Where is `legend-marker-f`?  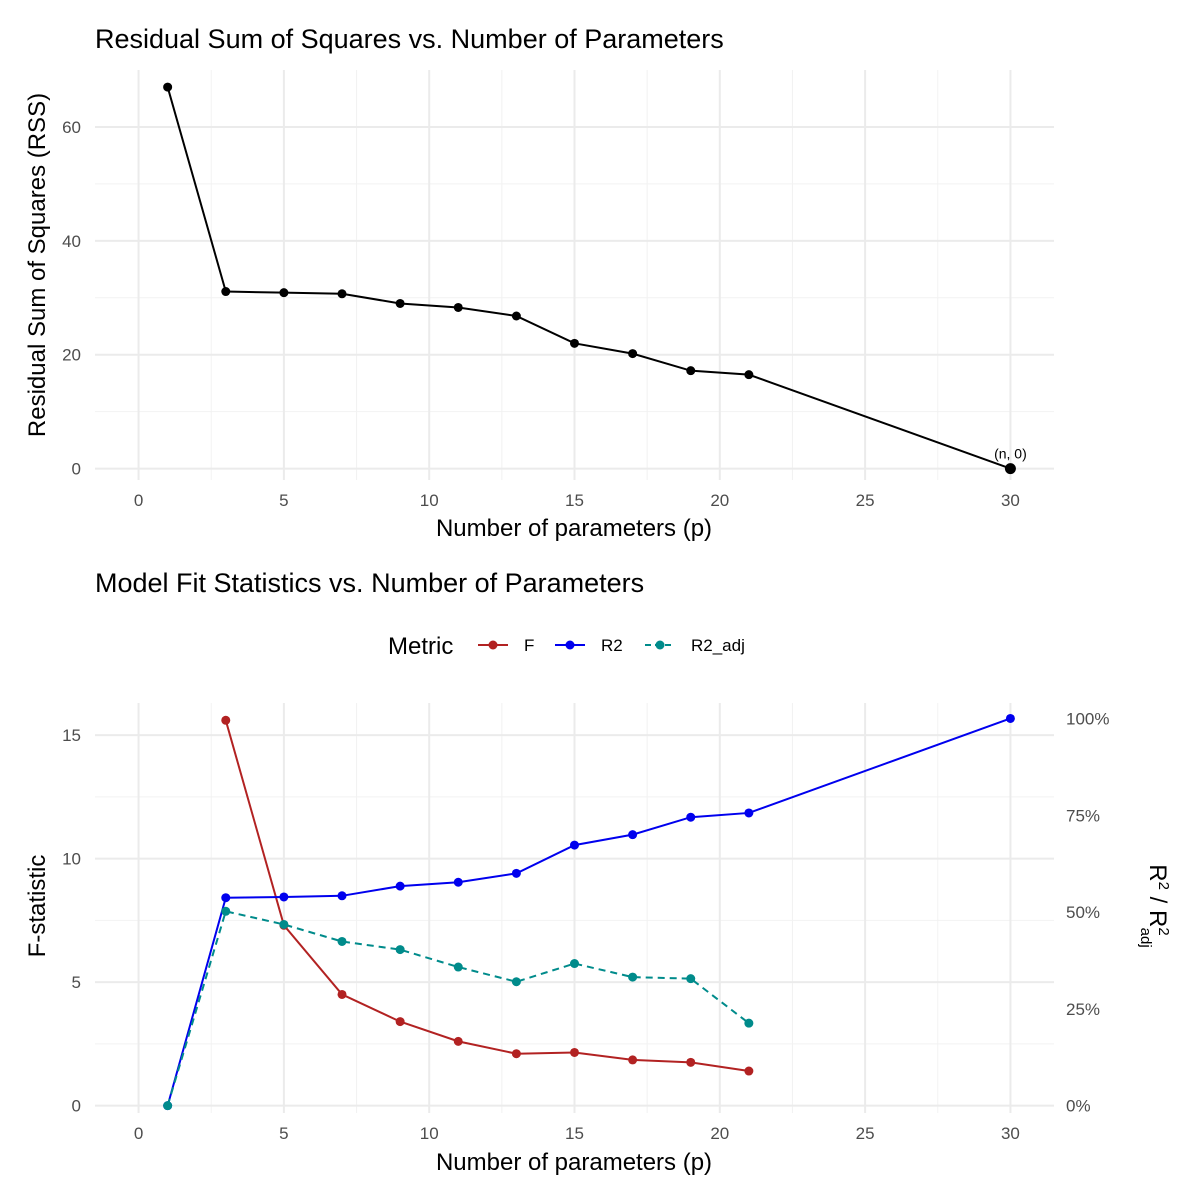
legend-marker-f is located at coordinates (493, 645).